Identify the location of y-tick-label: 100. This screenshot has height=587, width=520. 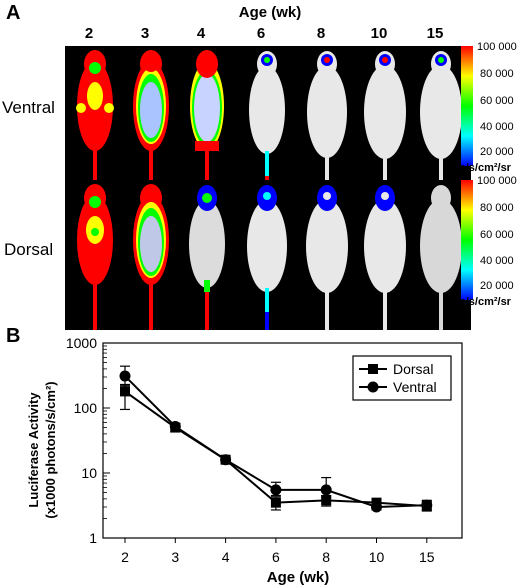
(86, 408).